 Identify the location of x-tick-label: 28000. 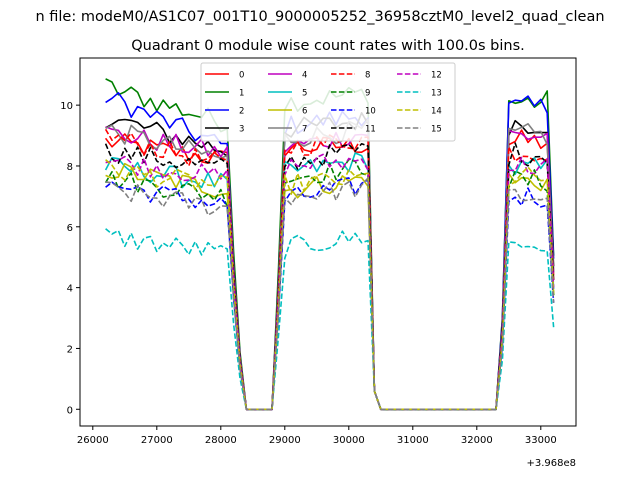
(221, 440).